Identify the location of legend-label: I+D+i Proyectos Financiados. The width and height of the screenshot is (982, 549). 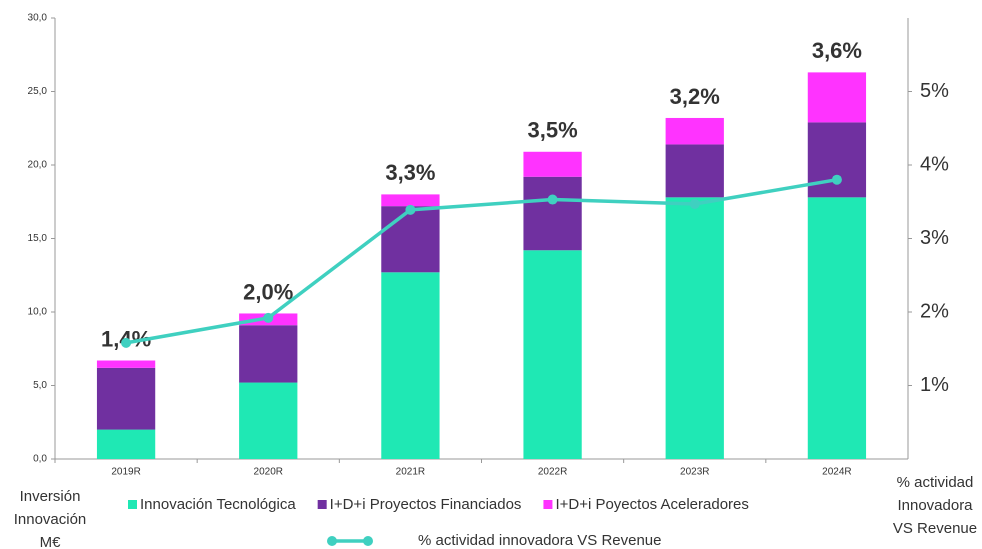
(426, 504).